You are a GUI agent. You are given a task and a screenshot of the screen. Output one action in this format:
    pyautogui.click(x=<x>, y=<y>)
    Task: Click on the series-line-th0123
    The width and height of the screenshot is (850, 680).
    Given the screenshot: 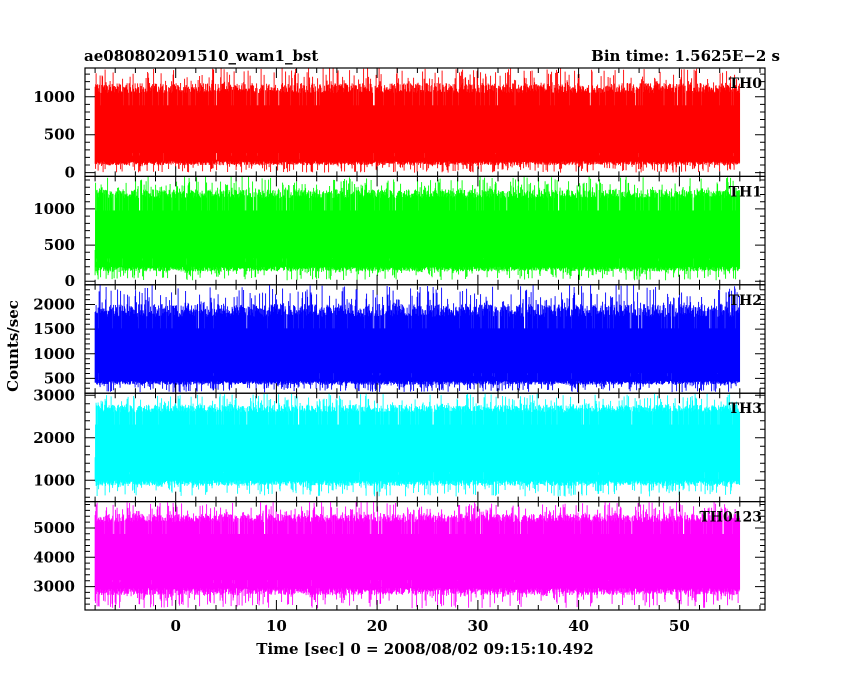 What is the action you would take?
    pyautogui.click(x=417, y=555)
    